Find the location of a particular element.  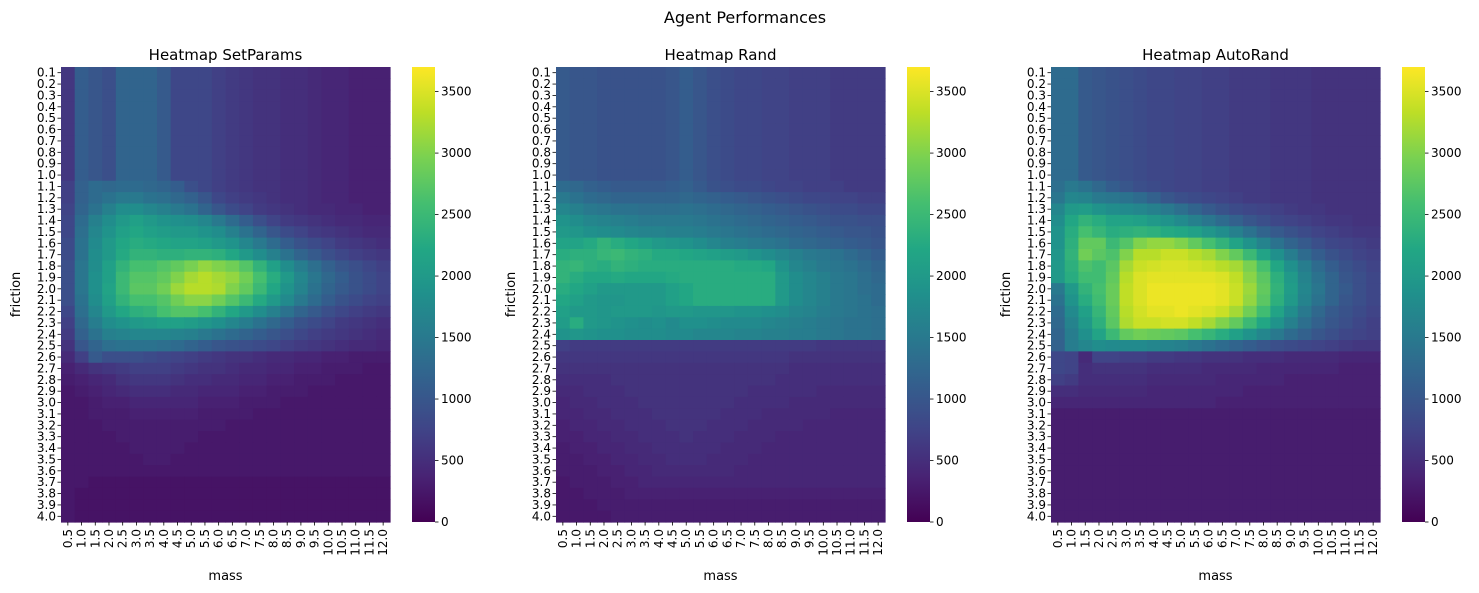

y-tick-label: 2.5 is located at coordinates (541, 346).